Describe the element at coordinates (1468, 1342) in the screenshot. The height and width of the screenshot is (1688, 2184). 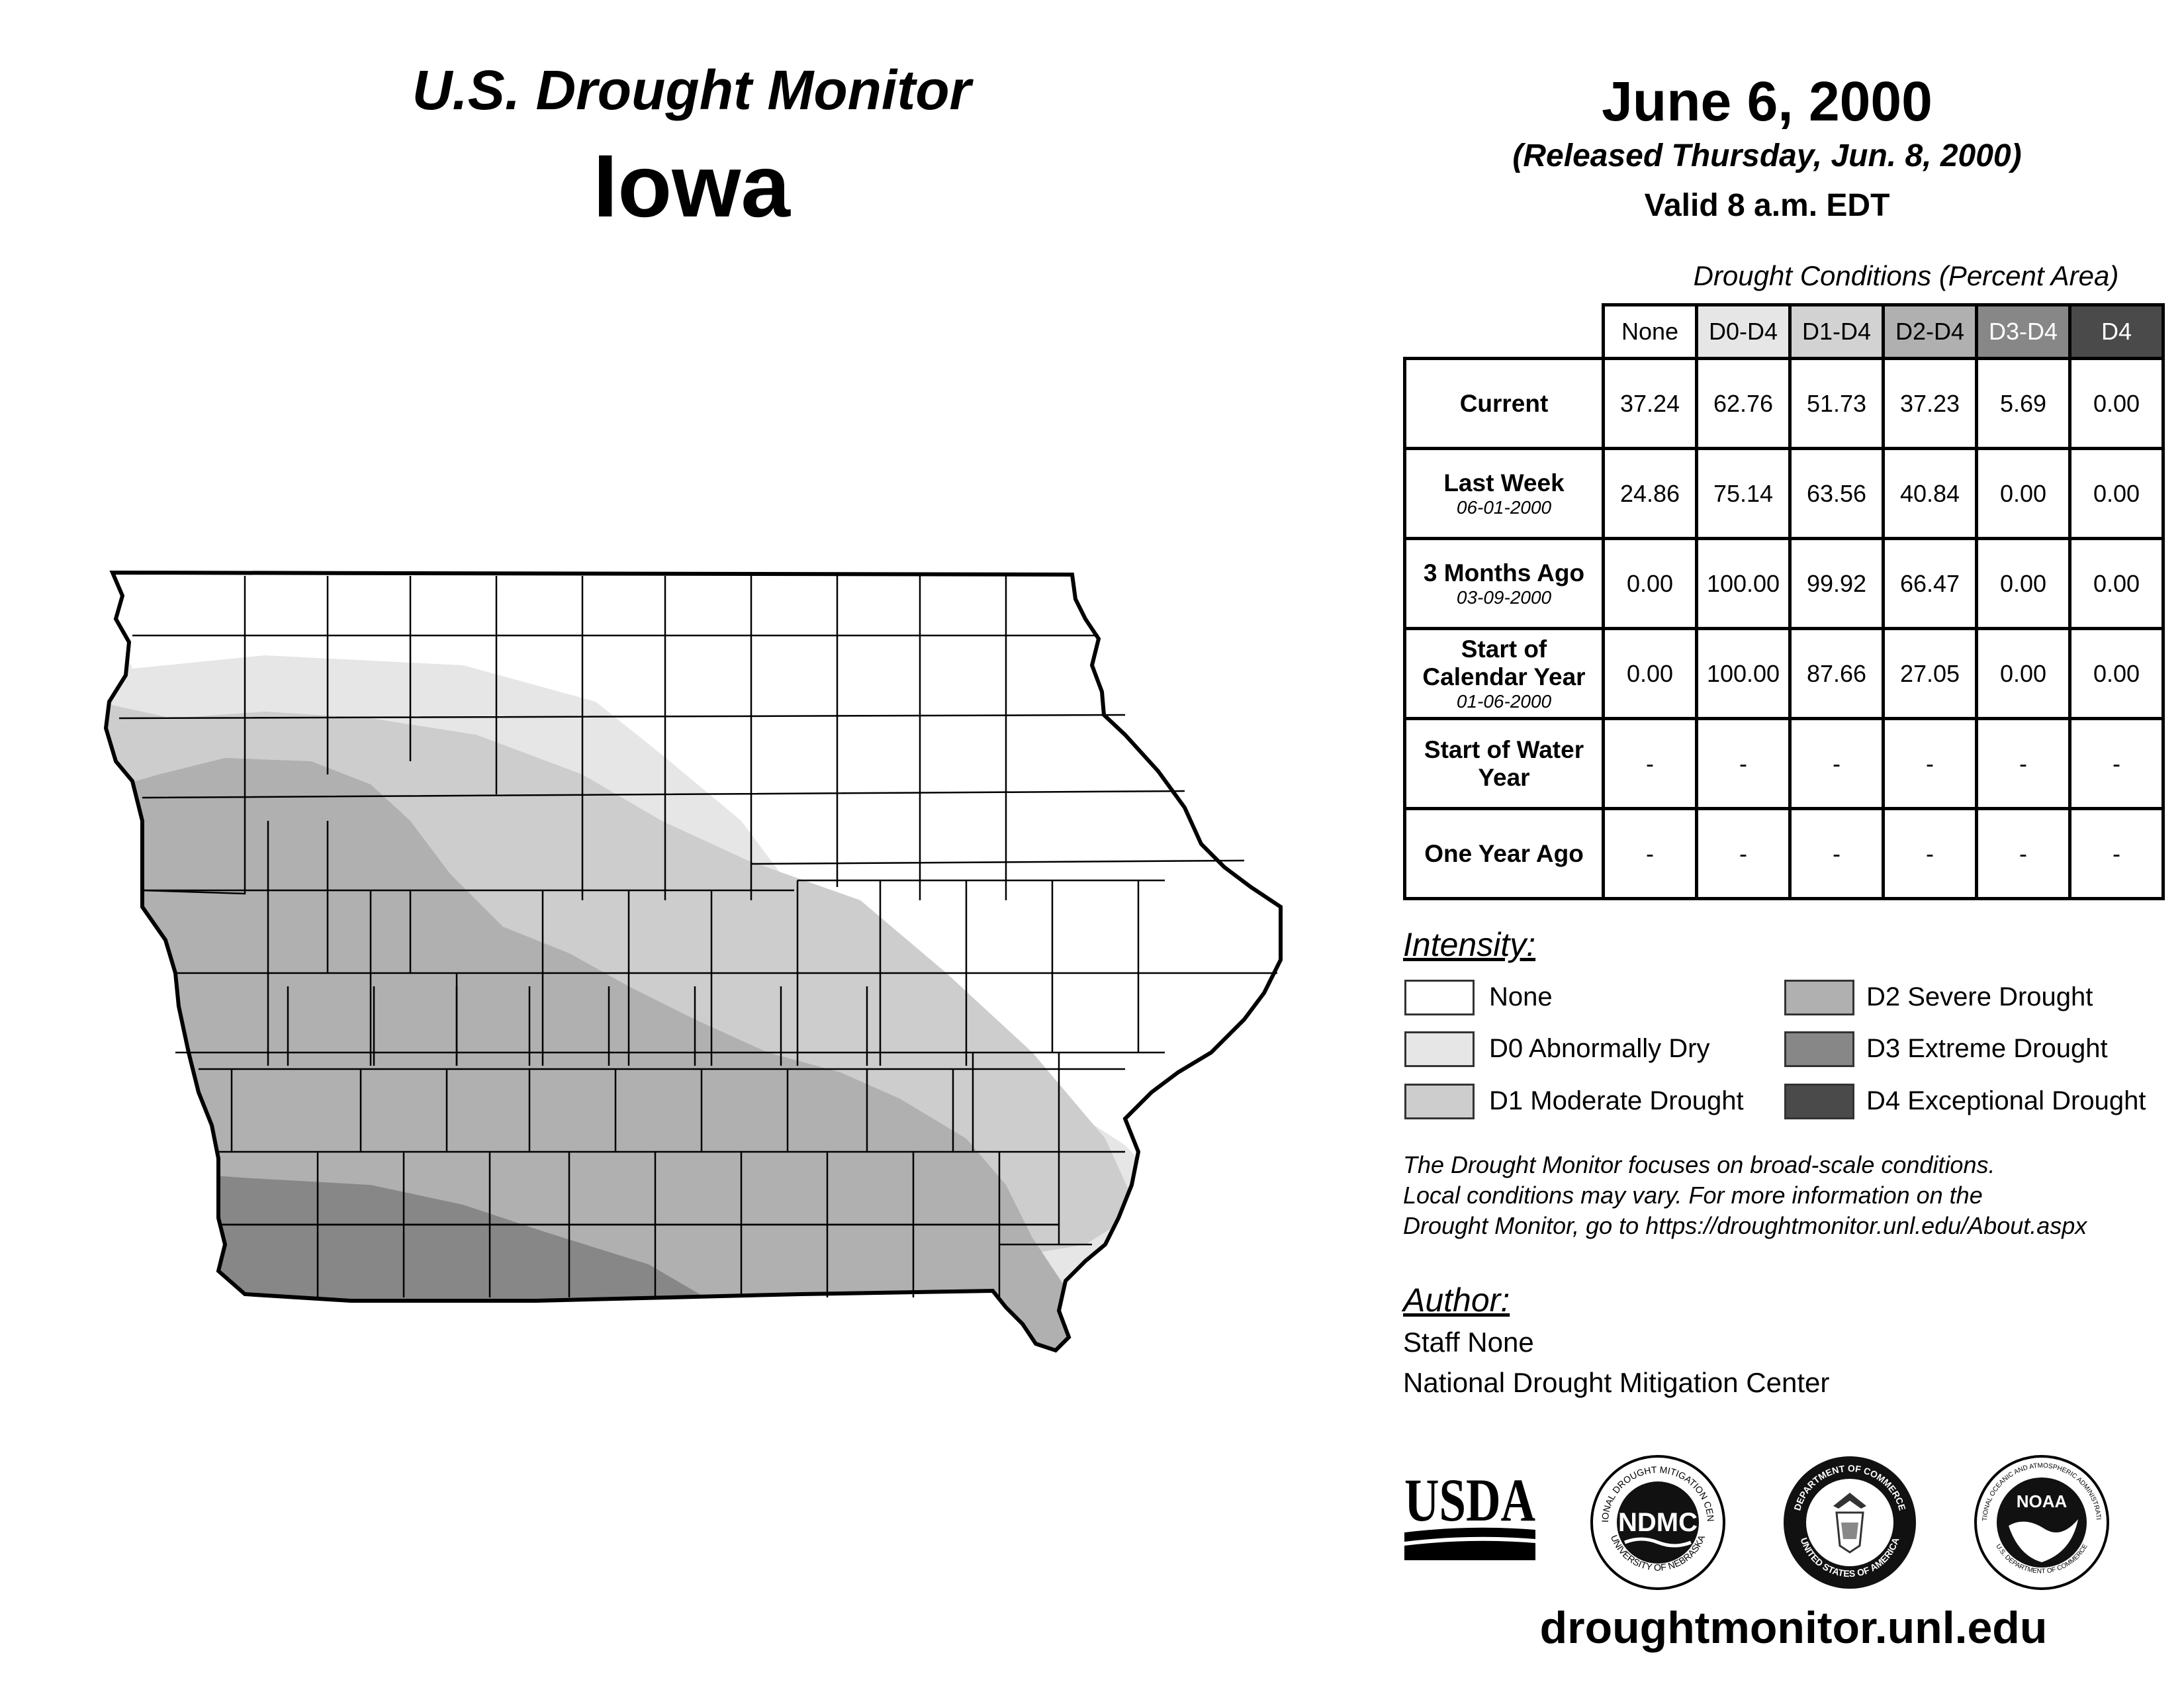
I see `author-name: Staff None` at that location.